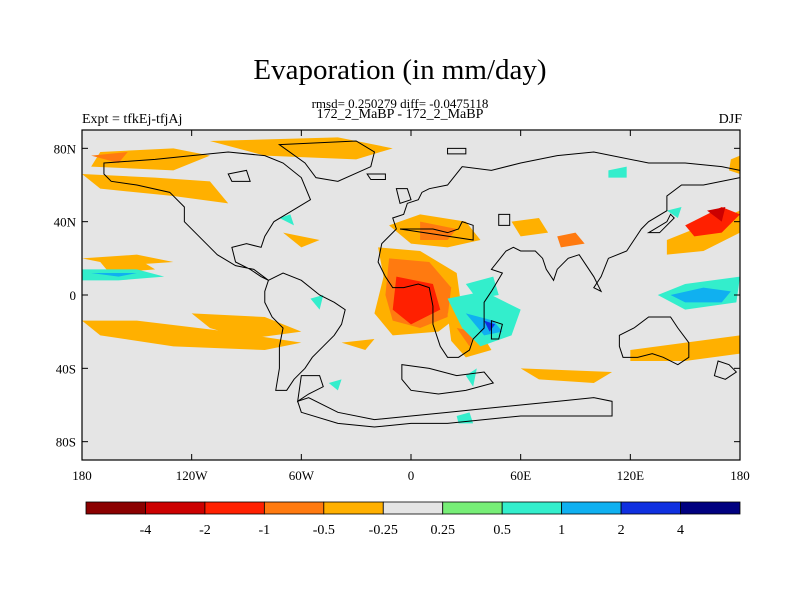 Image resolution: width=800 pixels, height=600 pixels. What do you see at coordinates (265, 530) in the screenshot?
I see `colorbar-label: -1` at bounding box center [265, 530].